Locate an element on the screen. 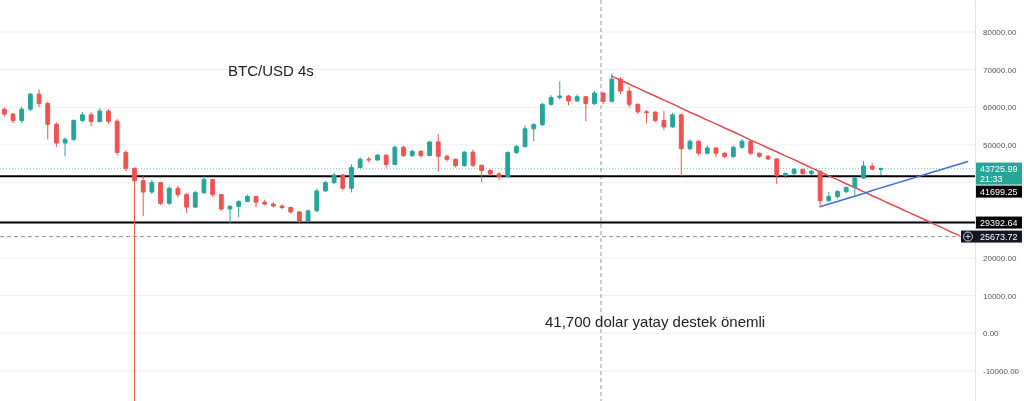  y-tick-label: 70000.00 is located at coordinates (1000, 70).